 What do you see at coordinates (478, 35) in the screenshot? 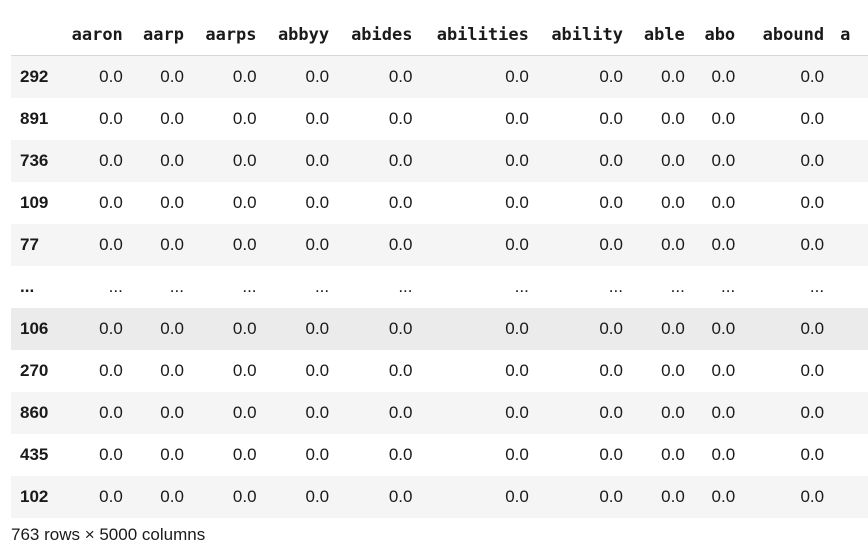
I see `column-header: abilities` at bounding box center [478, 35].